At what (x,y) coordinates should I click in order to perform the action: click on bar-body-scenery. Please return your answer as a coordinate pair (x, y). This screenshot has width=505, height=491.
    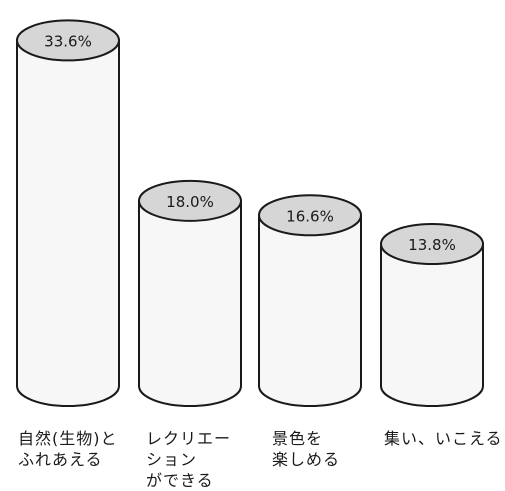
    Looking at the image, I should click on (310, 310).